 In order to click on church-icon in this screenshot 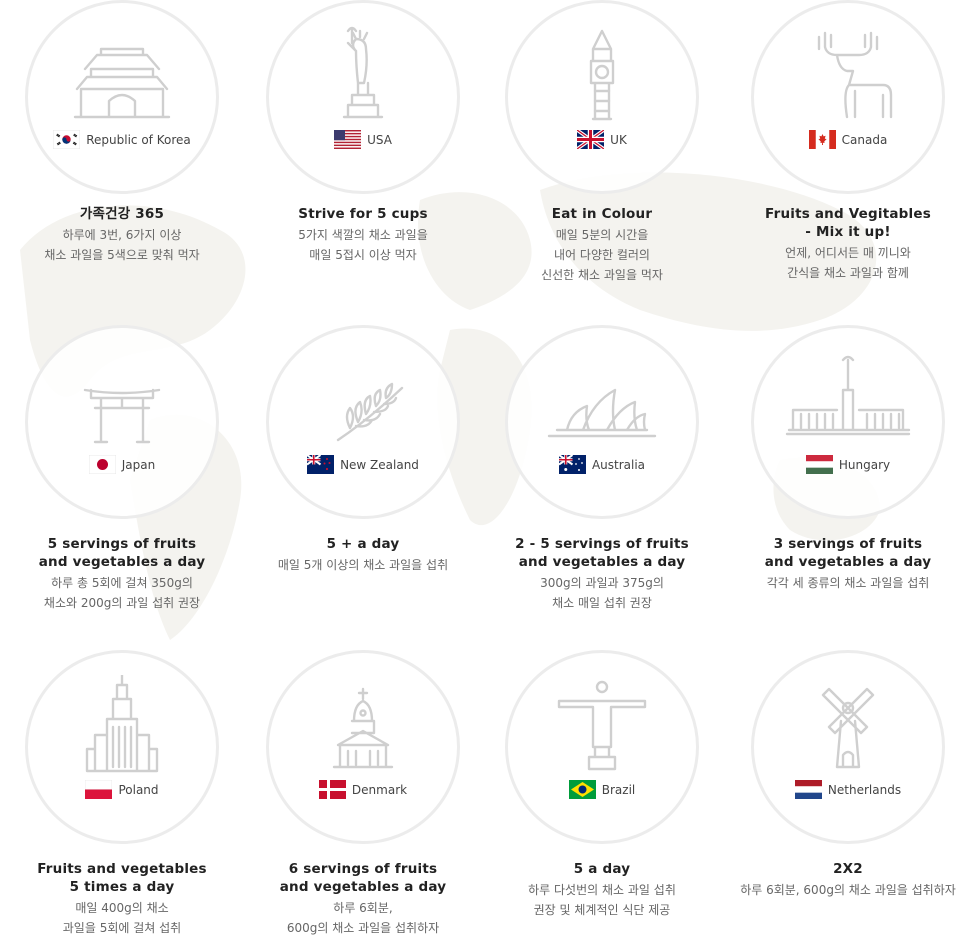, I will do `click(363, 725)`.